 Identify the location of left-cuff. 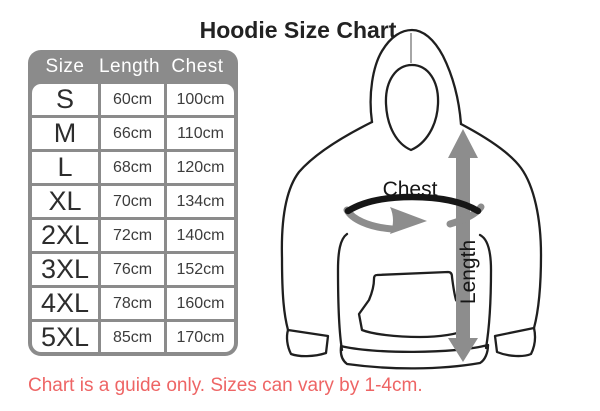
(307, 343).